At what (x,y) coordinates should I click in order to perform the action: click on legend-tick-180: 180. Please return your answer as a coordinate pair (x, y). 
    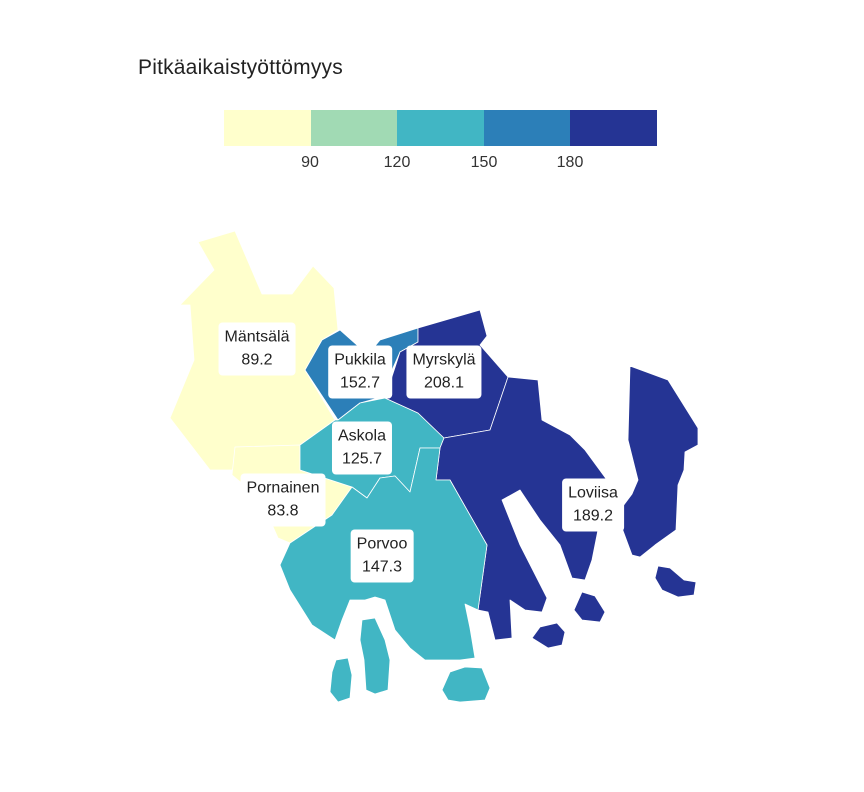
    Looking at the image, I should click on (570, 162).